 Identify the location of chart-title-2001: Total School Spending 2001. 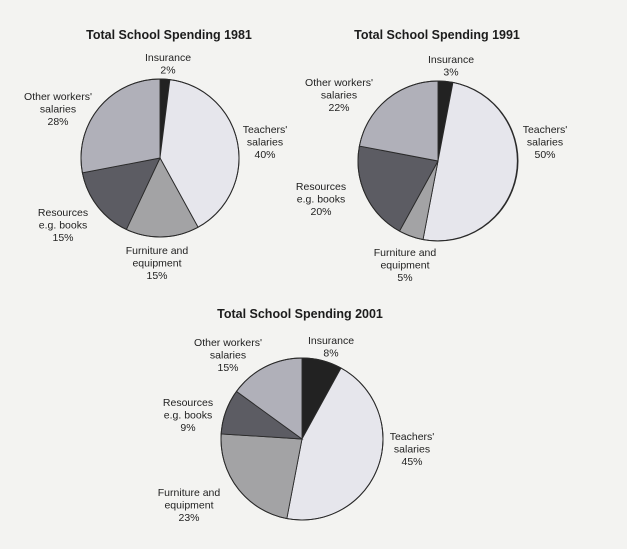
(300, 314).